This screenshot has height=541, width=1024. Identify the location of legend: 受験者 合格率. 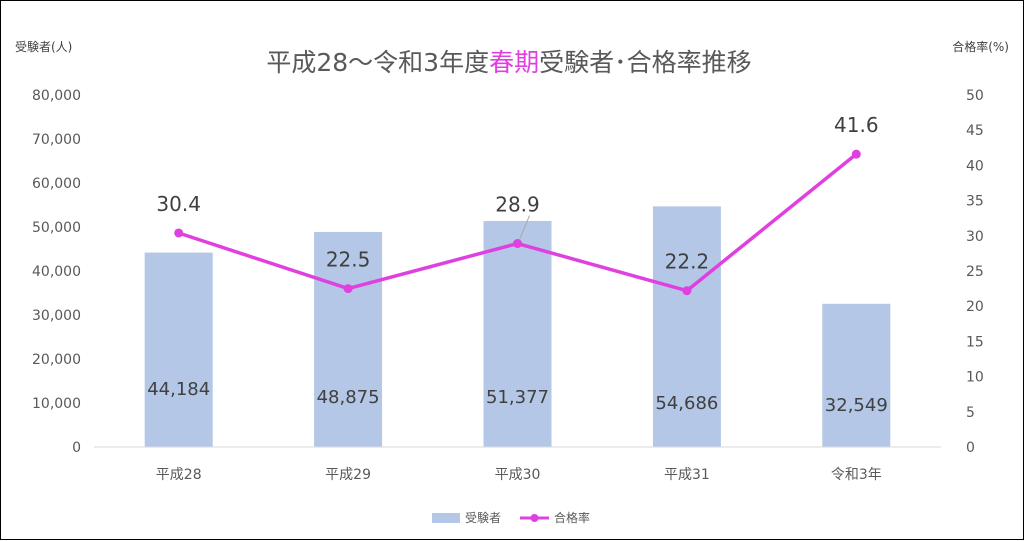
(511, 517).